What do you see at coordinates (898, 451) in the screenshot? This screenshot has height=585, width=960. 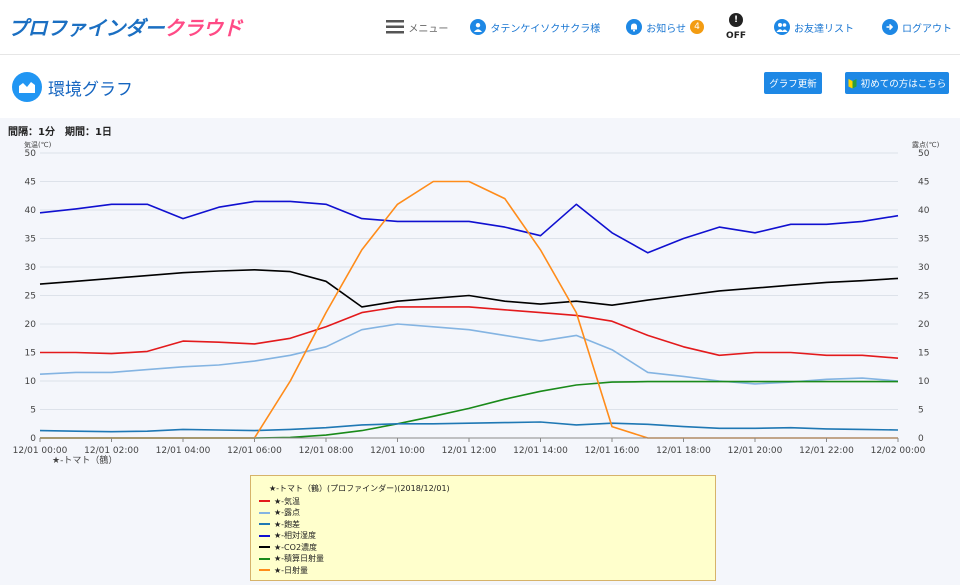 I see `x-tick-label: 12/02 00:00` at bounding box center [898, 451].